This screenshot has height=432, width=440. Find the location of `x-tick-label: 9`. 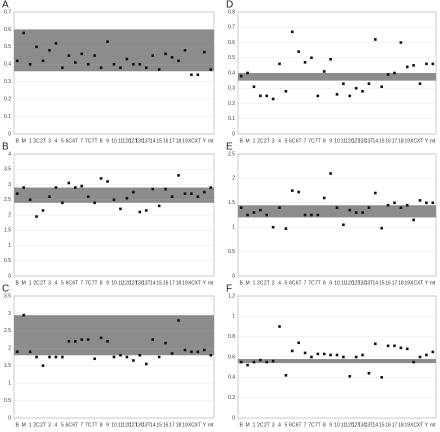

x-tick-label: 9 is located at coordinates (107, 425).